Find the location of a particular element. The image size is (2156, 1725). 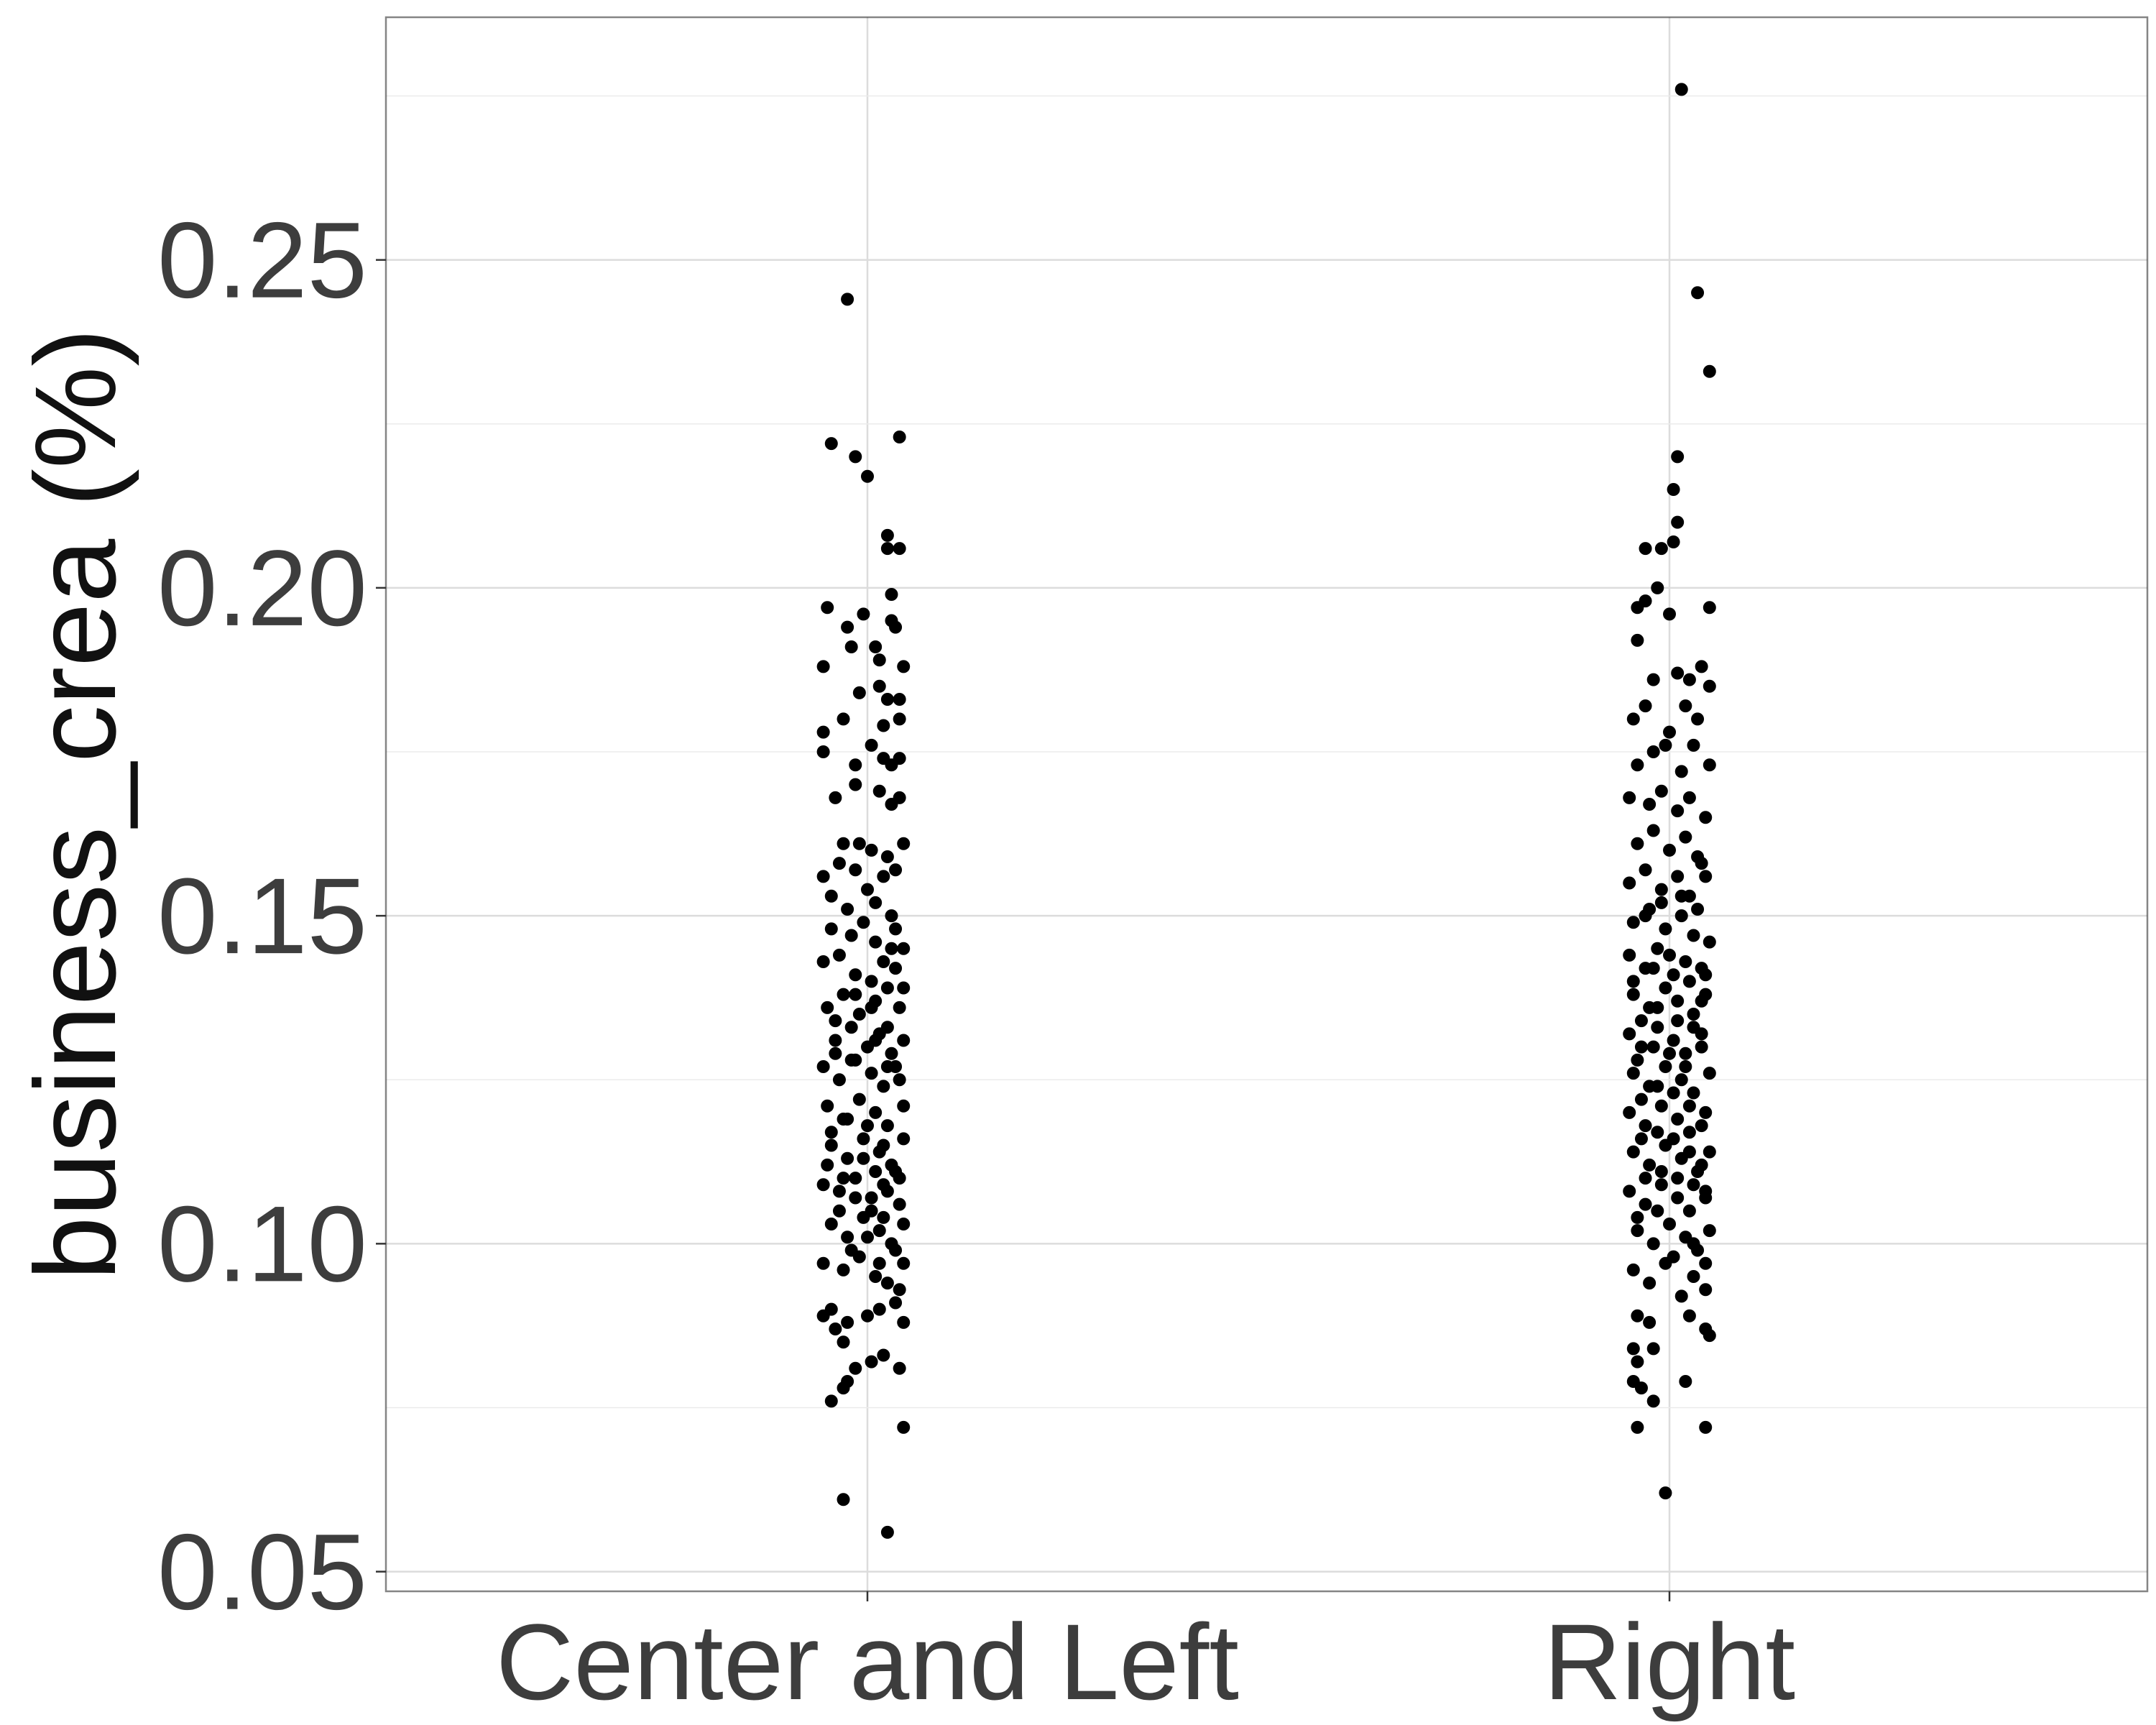

y-tick-label: 0.15 is located at coordinates (262, 915).